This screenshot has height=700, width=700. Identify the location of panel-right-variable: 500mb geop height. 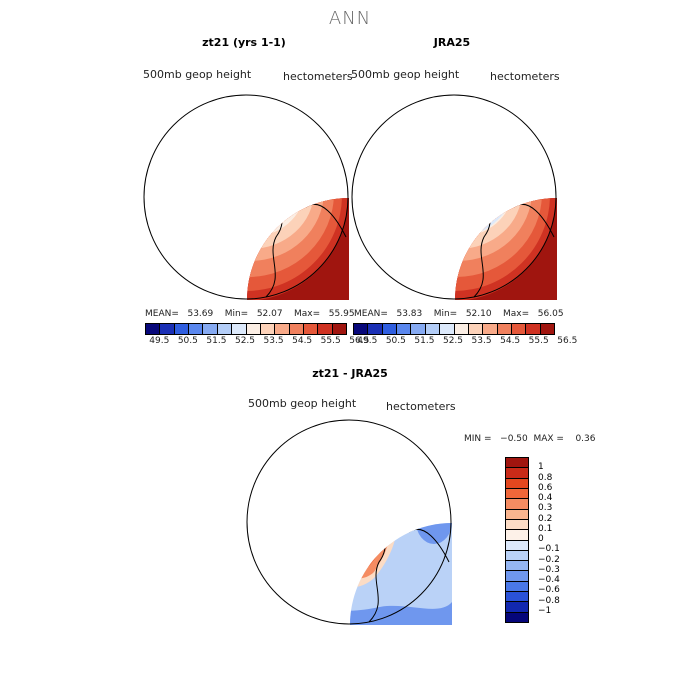
(405, 74).